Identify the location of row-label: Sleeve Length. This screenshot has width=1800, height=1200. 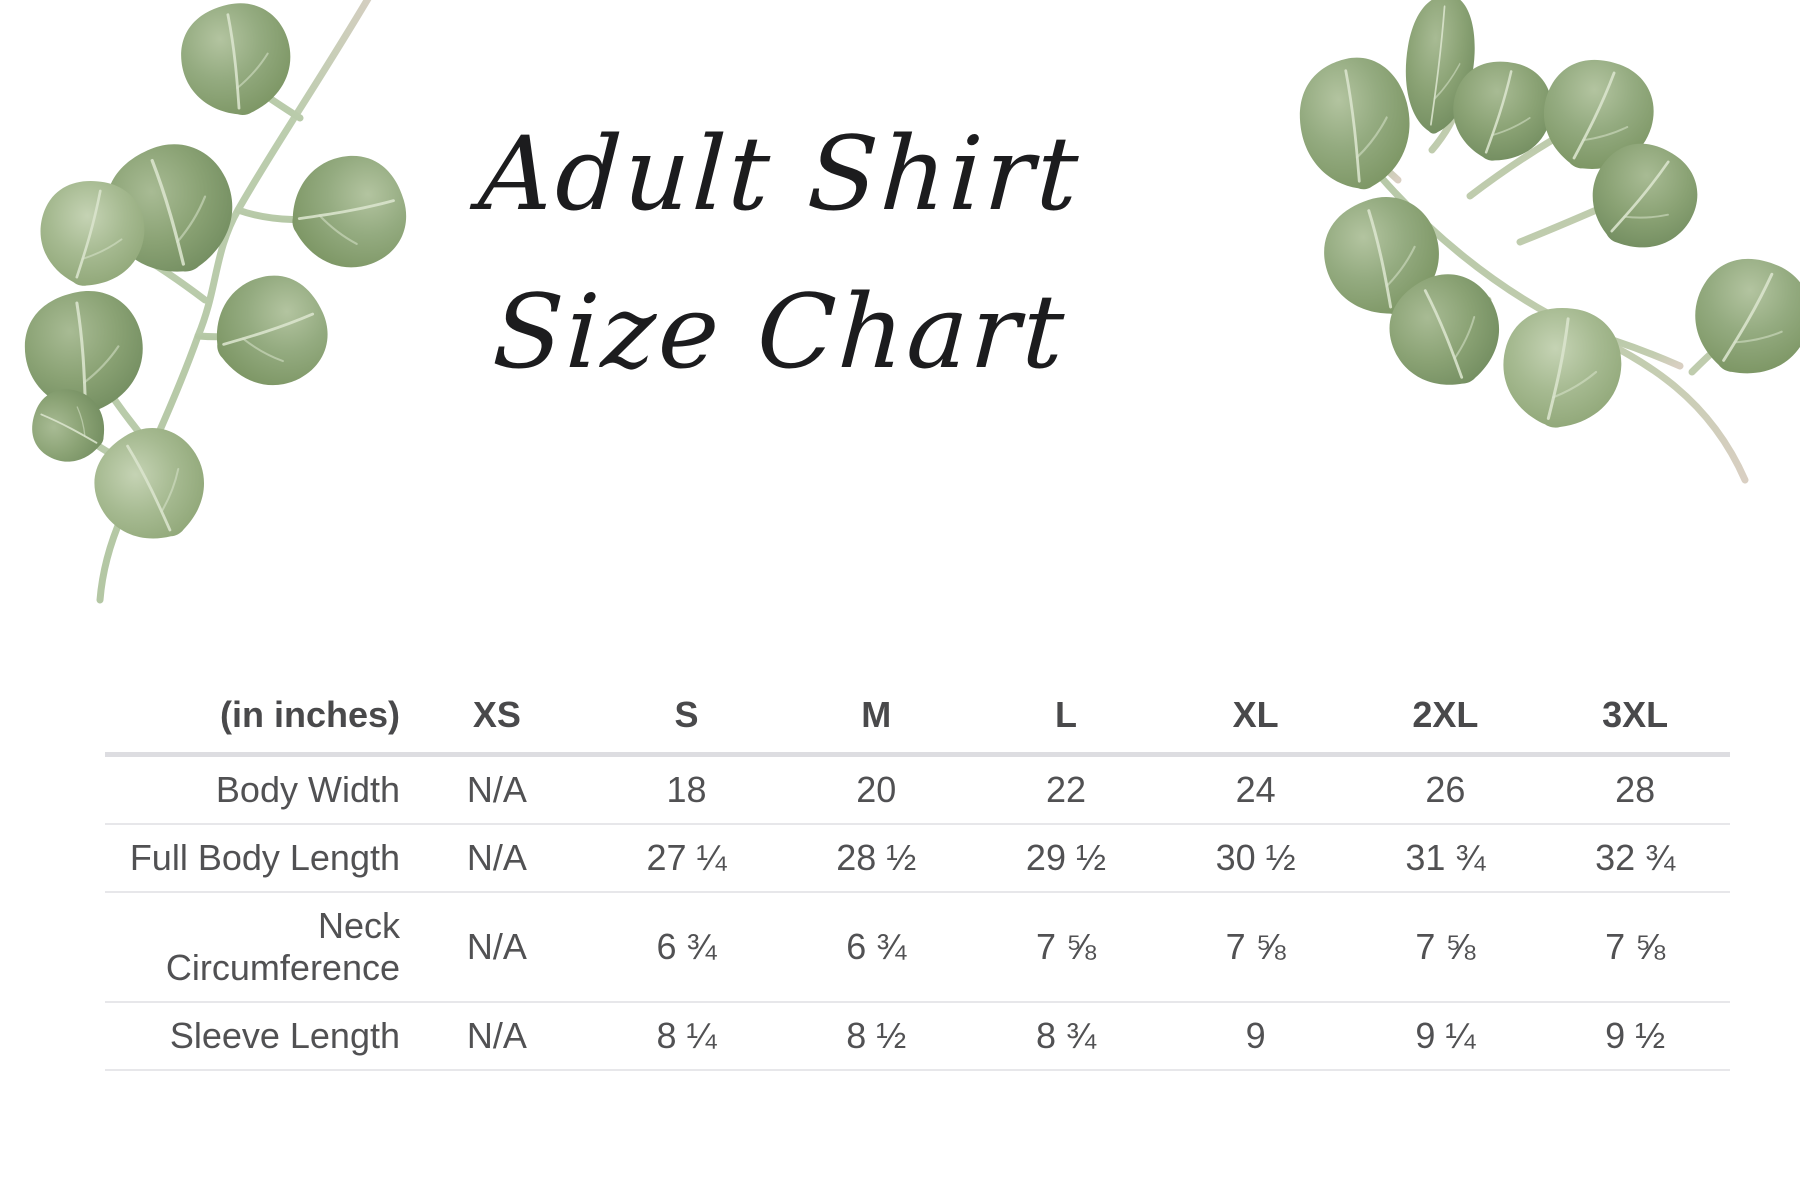
(284, 1035).